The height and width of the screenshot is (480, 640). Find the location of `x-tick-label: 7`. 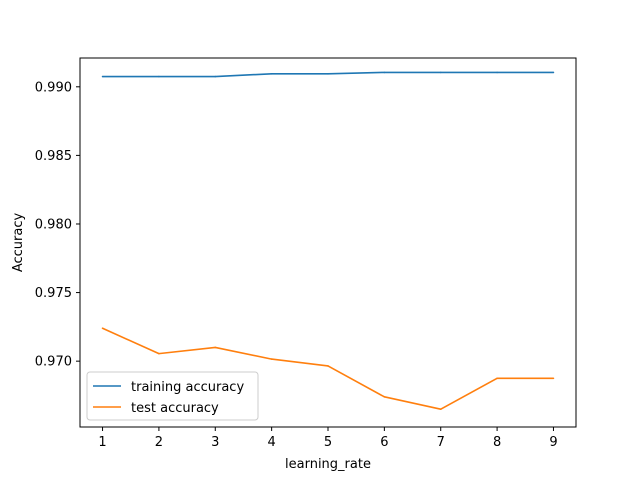

x-tick-label: 7 is located at coordinates (441, 442).